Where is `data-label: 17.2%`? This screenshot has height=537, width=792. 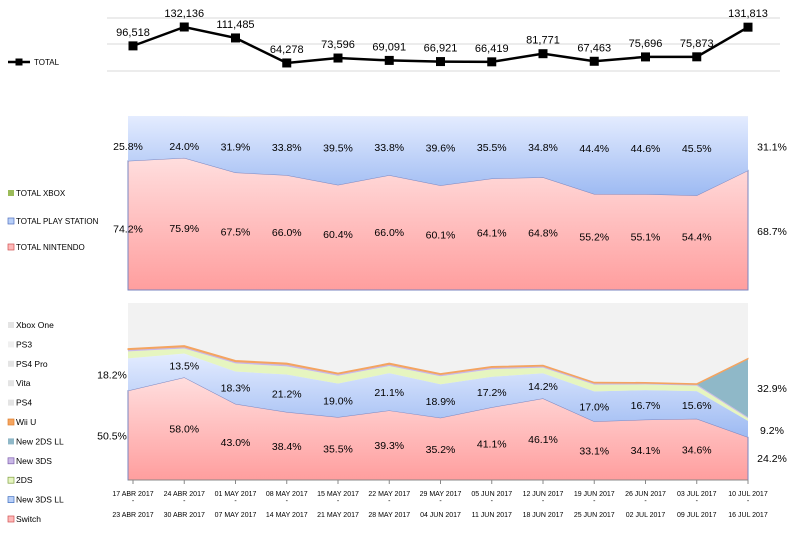
data-label: 17.2% is located at coordinates (492, 393).